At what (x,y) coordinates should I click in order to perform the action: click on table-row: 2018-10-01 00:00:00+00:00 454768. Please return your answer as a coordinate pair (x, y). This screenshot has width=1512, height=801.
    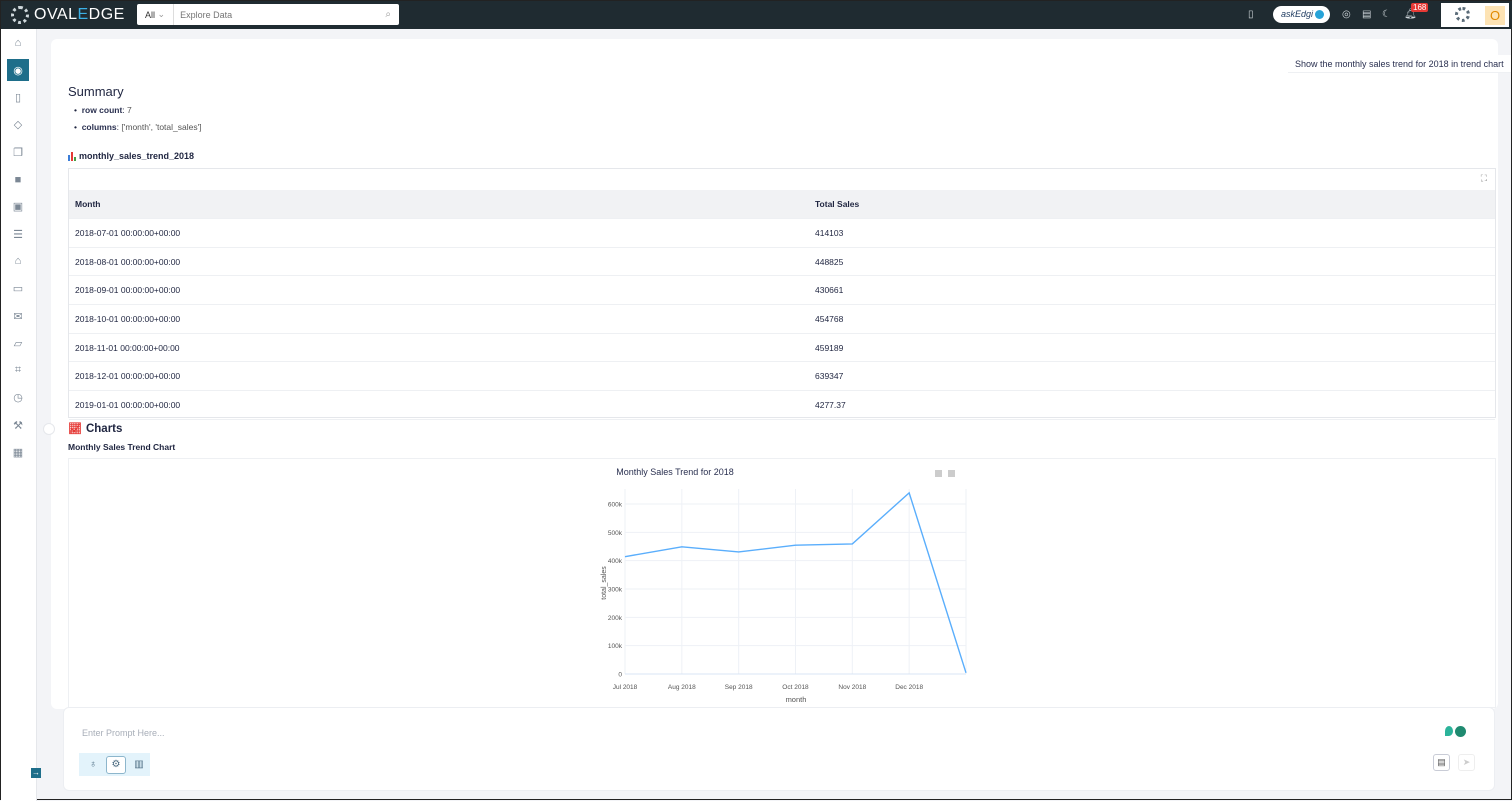
    Looking at the image, I should click on (782, 319).